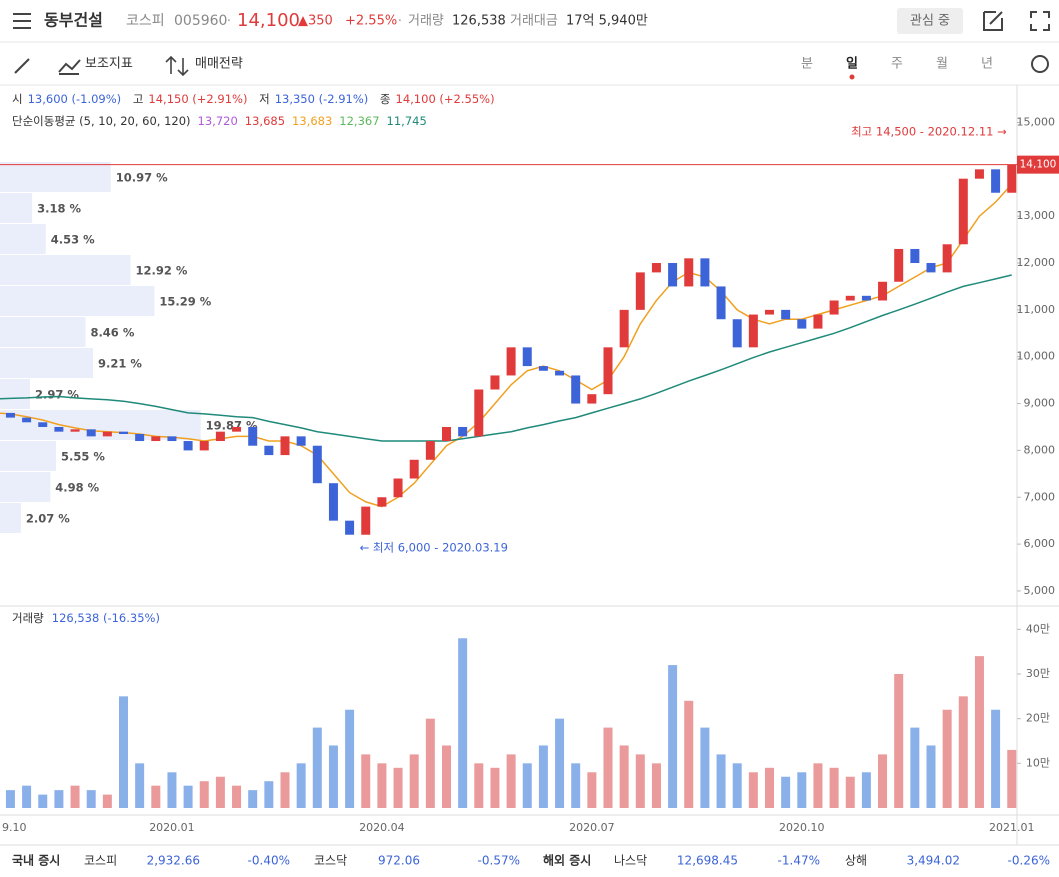 Image resolution: width=1059 pixels, height=877 pixels. What do you see at coordinates (852, 77) in the screenshot?
I see `period-dot` at bounding box center [852, 77].